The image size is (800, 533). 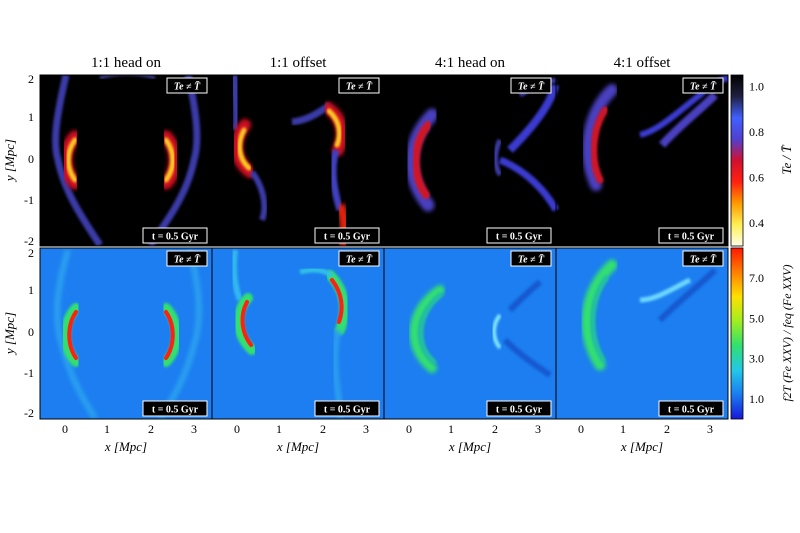 I want to click on badge-top-4: Te ≠ T̄, so click(x=703, y=86).